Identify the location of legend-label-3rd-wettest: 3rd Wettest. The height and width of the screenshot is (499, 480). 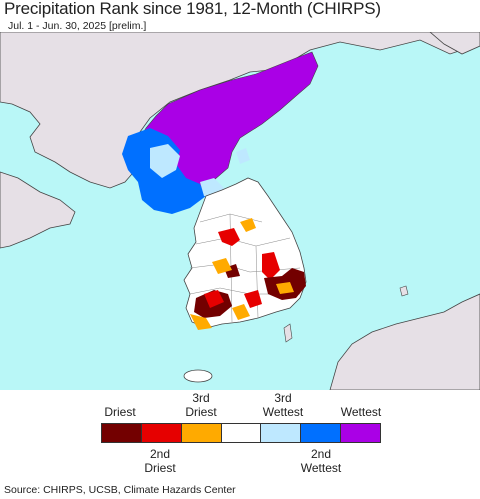
(283, 405).